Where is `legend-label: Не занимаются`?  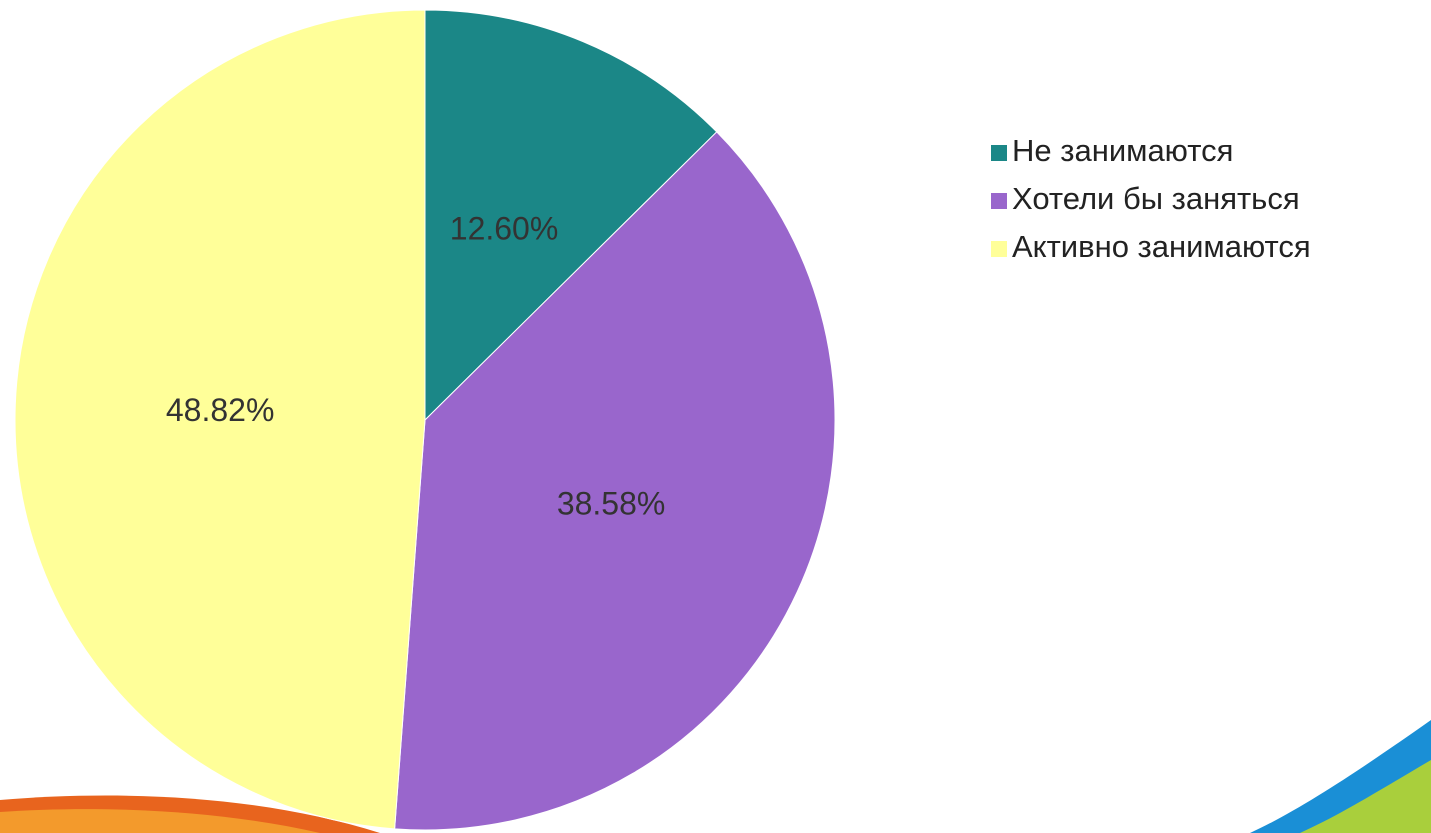
legend-label: Не занимаются is located at coordinates (1122, 150).